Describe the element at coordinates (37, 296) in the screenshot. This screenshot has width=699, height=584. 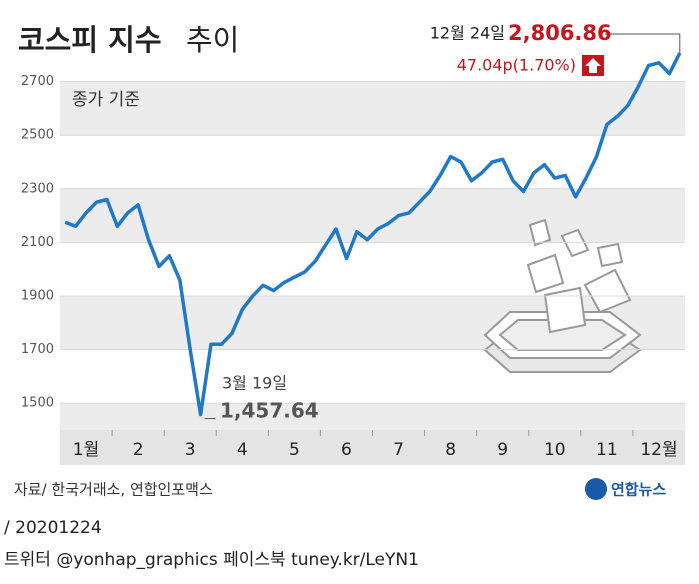
I see `y-tick-label: 1900` at that location.